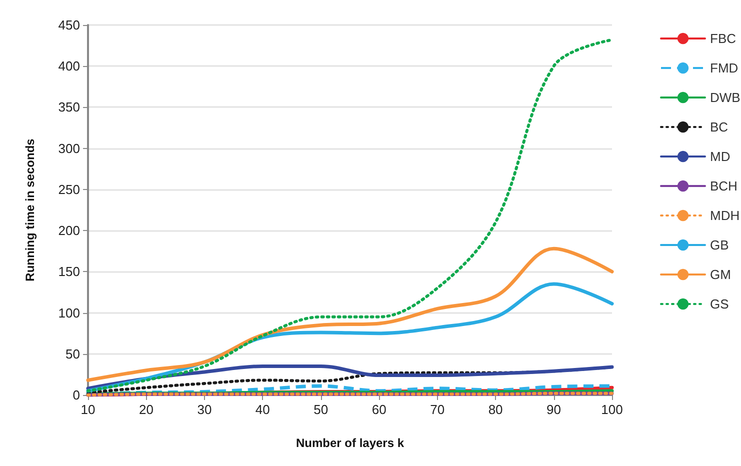 This screenshot has width=741, height=466. What do you see at coordinates (69, 66) in the screenshot?
I see `y-tick-label: 400` at bounding box center [69, 66].